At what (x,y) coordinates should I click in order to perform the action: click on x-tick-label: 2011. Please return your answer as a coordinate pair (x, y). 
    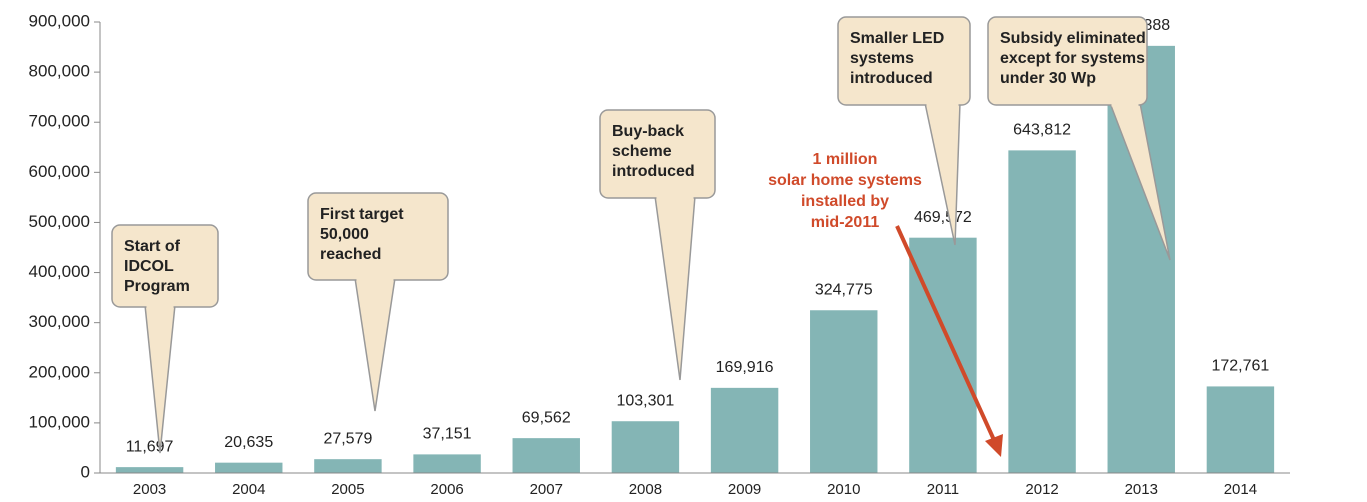
    Looking at the image, I should click on (943, 489).